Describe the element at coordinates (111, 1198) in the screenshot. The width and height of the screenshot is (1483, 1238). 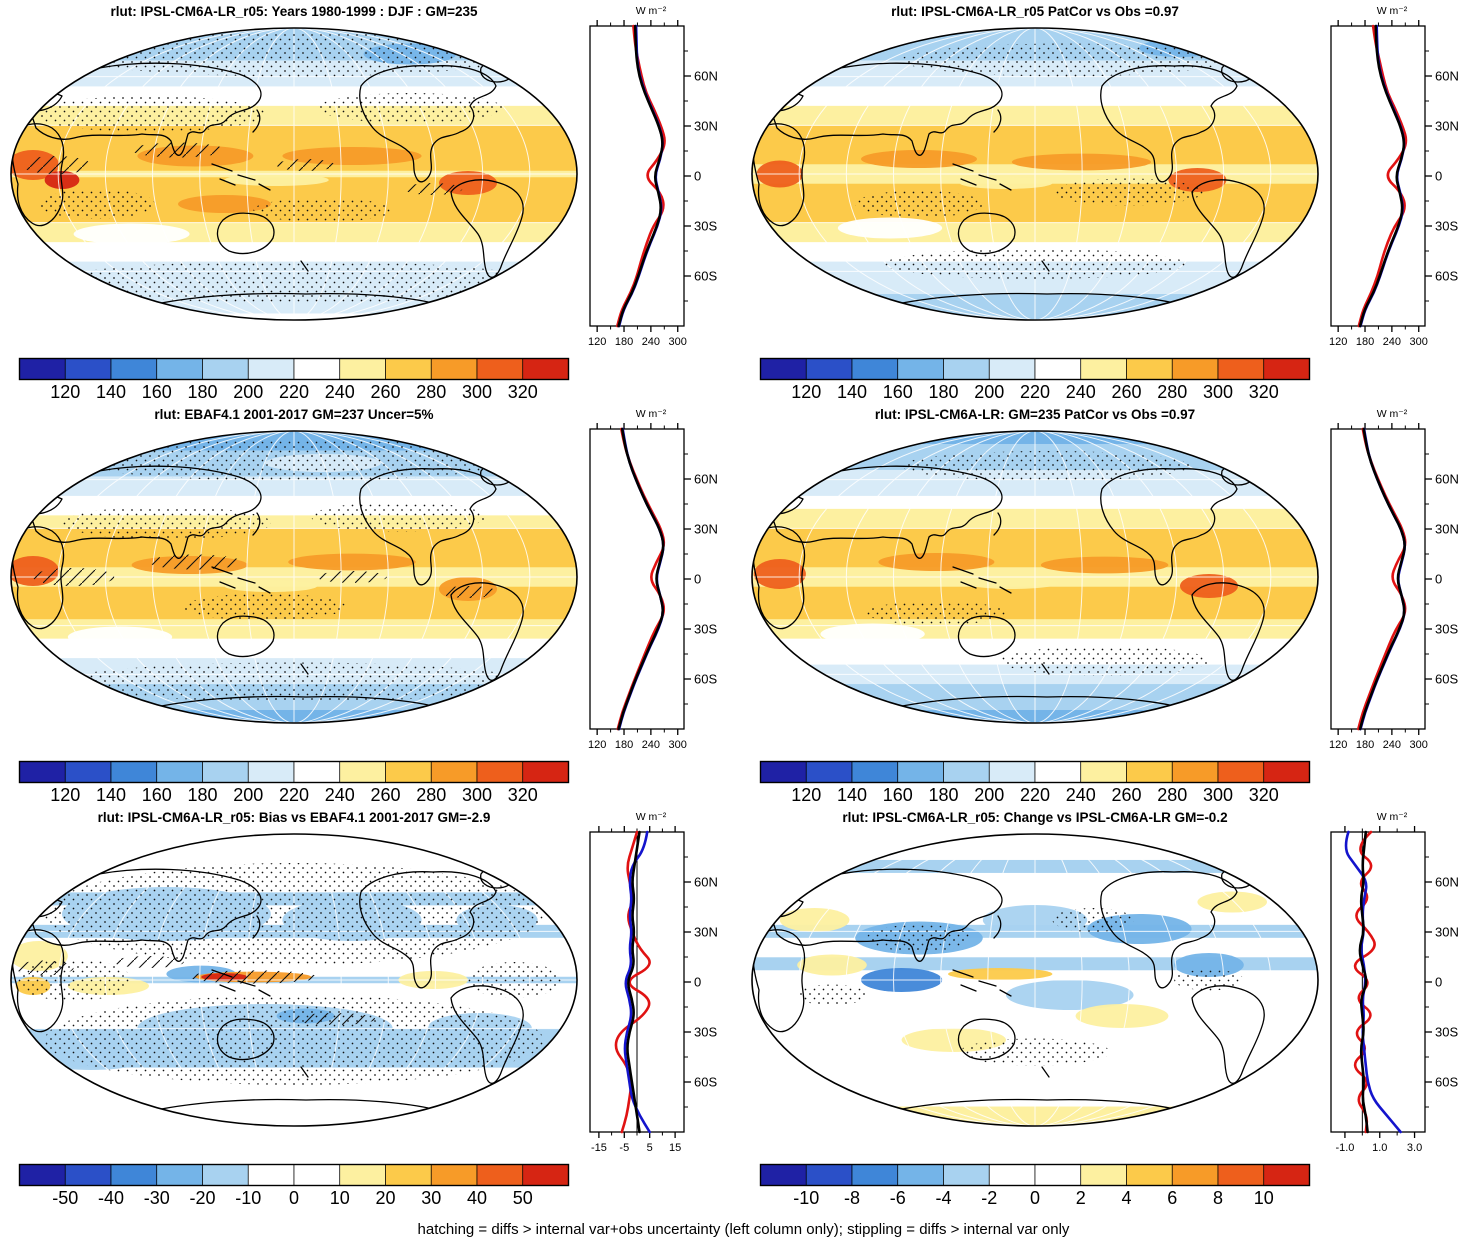
I see `svg-text: -40` at that location.